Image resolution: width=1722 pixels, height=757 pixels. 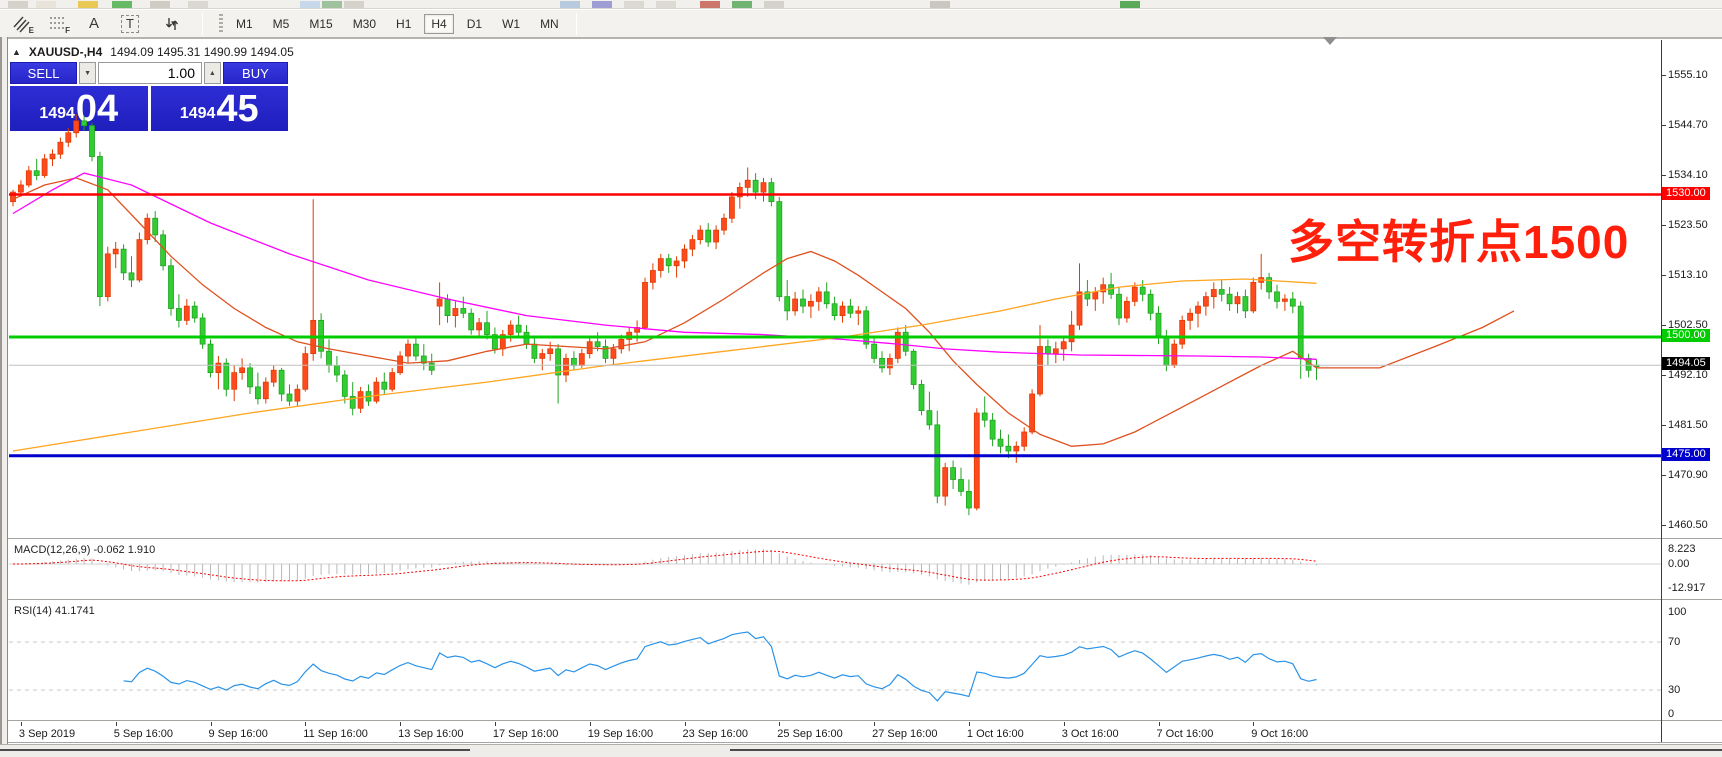 What do you see at coordinates (1686, 454) in the screenshot?
I see `price-level-badge: 1475.00` at bounding box center [1686, 454].